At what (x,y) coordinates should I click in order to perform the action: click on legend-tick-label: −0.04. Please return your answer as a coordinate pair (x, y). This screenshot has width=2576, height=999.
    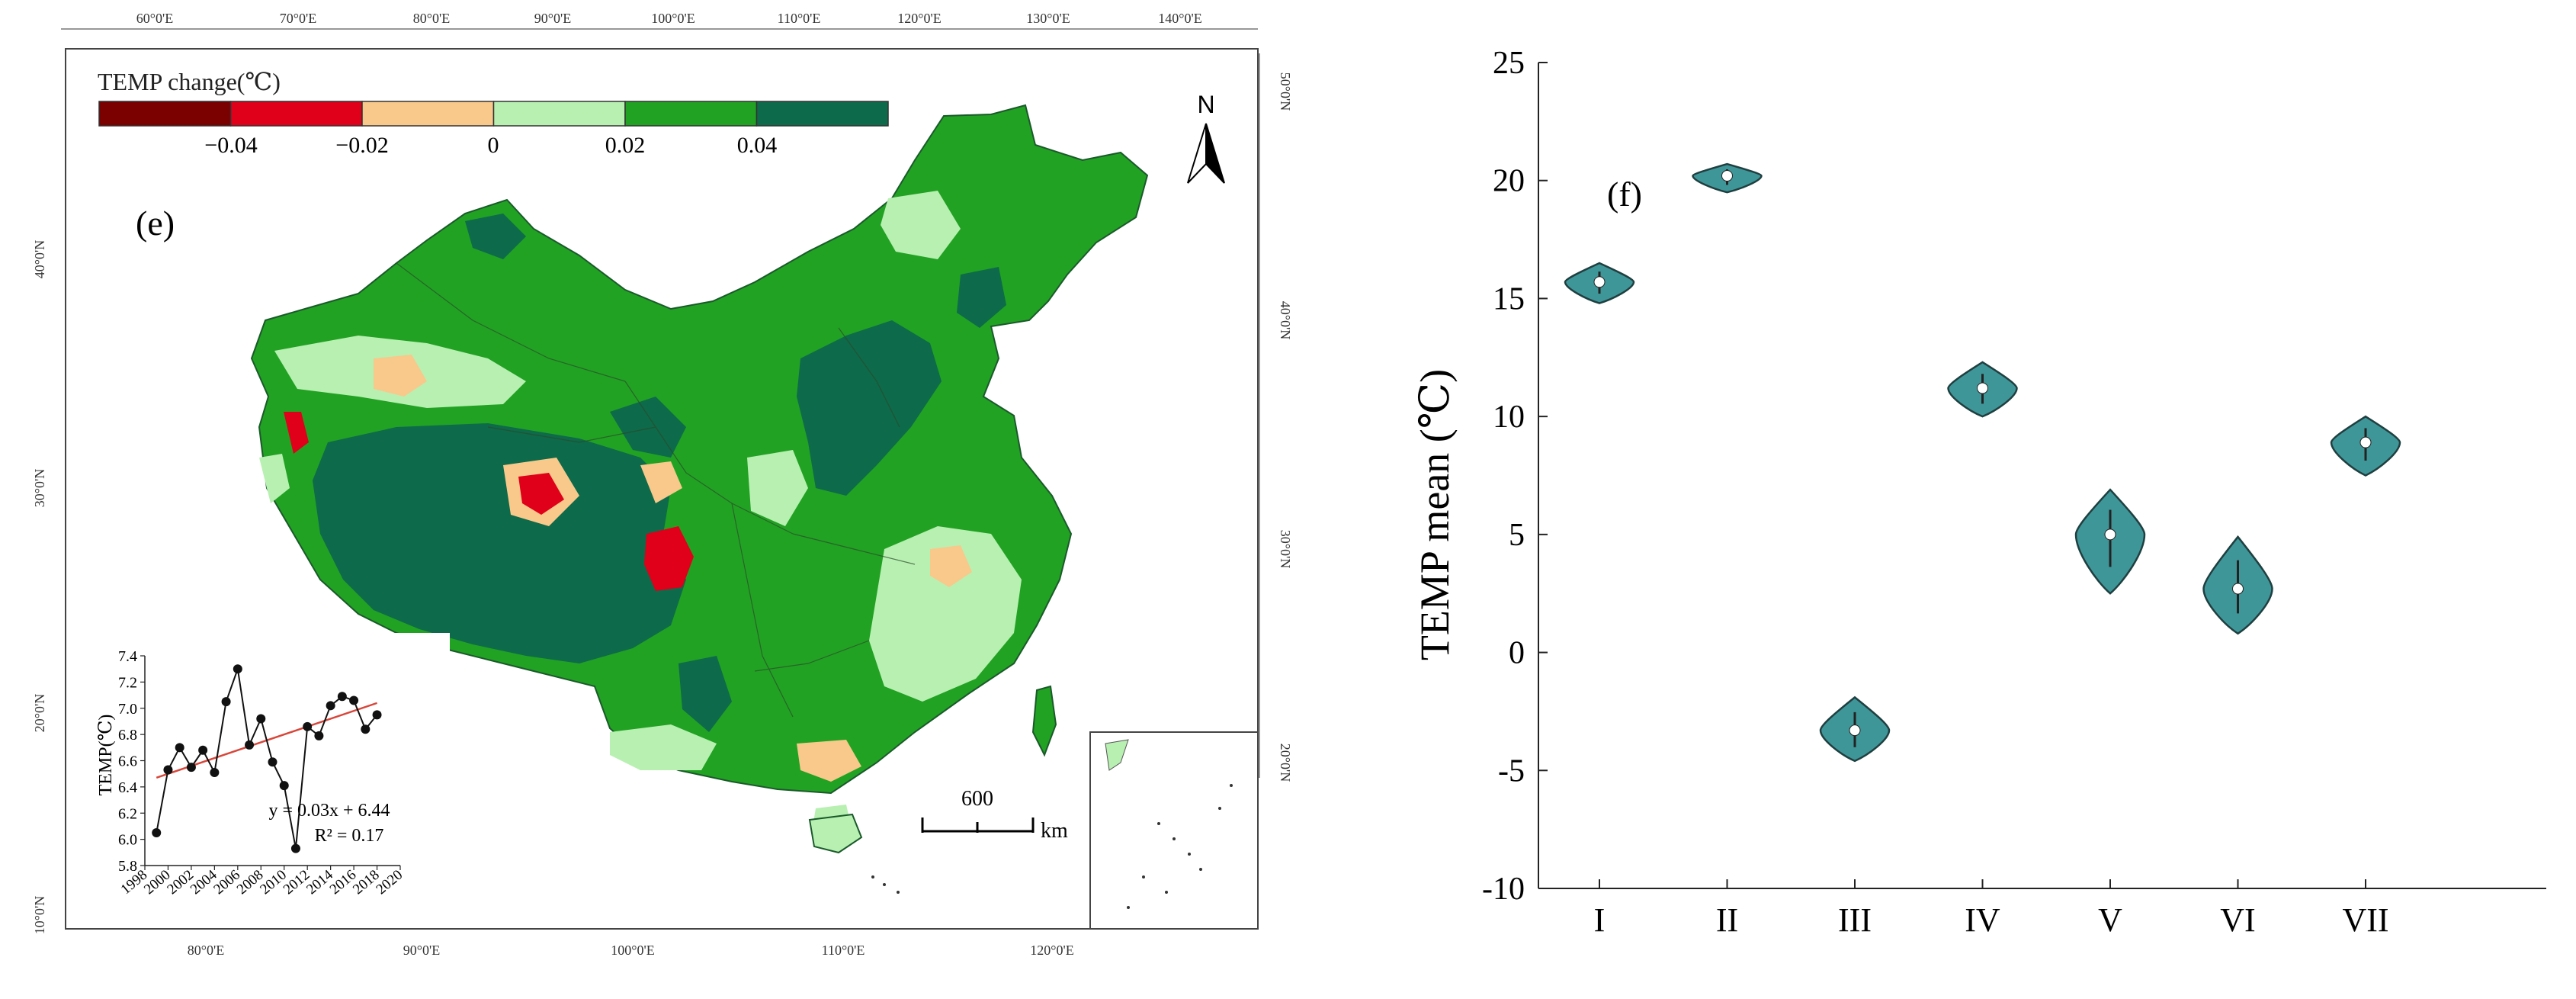
    Looking at the image, I should click on (230, 145).